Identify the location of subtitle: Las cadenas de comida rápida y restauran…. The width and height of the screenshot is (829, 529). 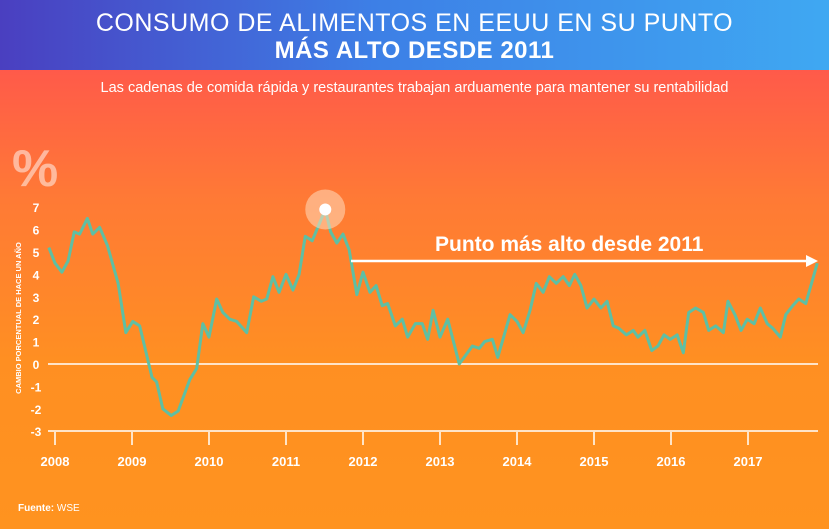
(414, 88).